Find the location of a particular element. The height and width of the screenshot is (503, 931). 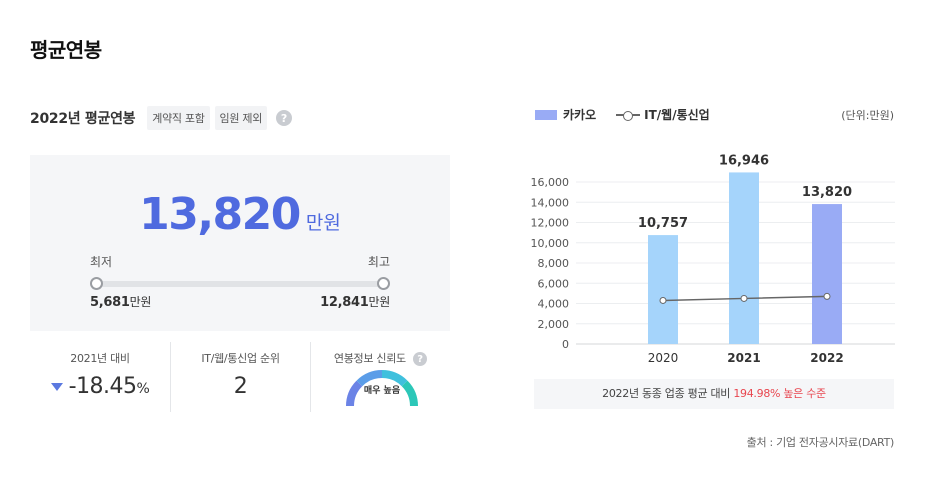

reliability-gauge: 매우 높음 is located at coordinates (382, 391).